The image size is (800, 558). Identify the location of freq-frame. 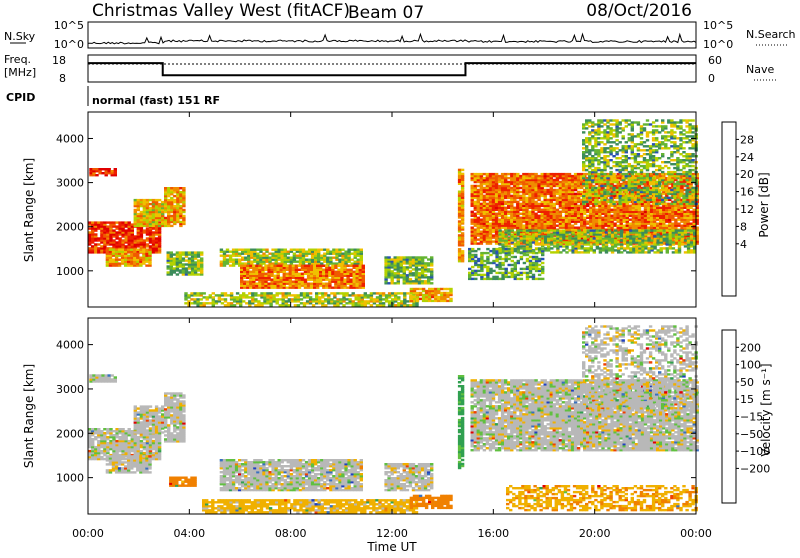
(392, 68).